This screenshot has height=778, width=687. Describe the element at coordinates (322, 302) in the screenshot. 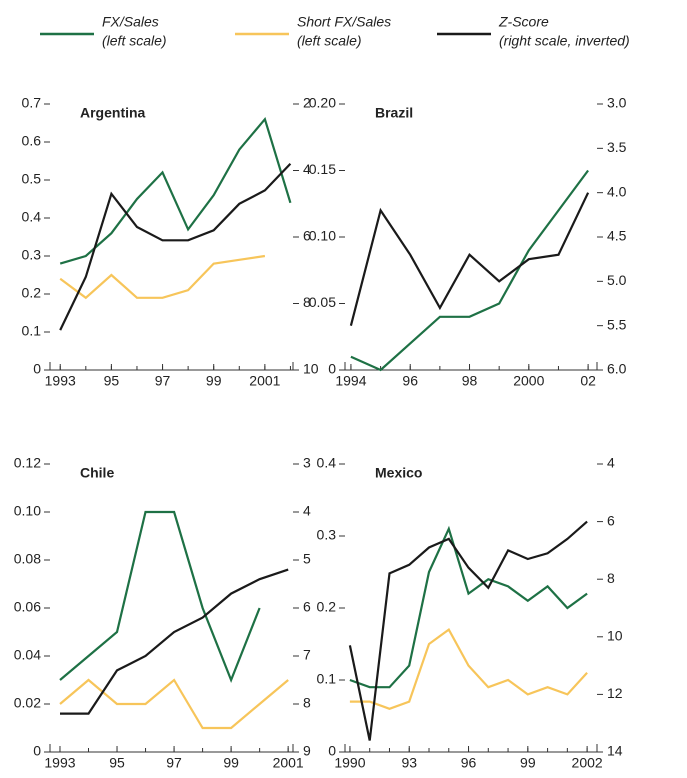

I see `y-tick-label: 0.05` at that location.